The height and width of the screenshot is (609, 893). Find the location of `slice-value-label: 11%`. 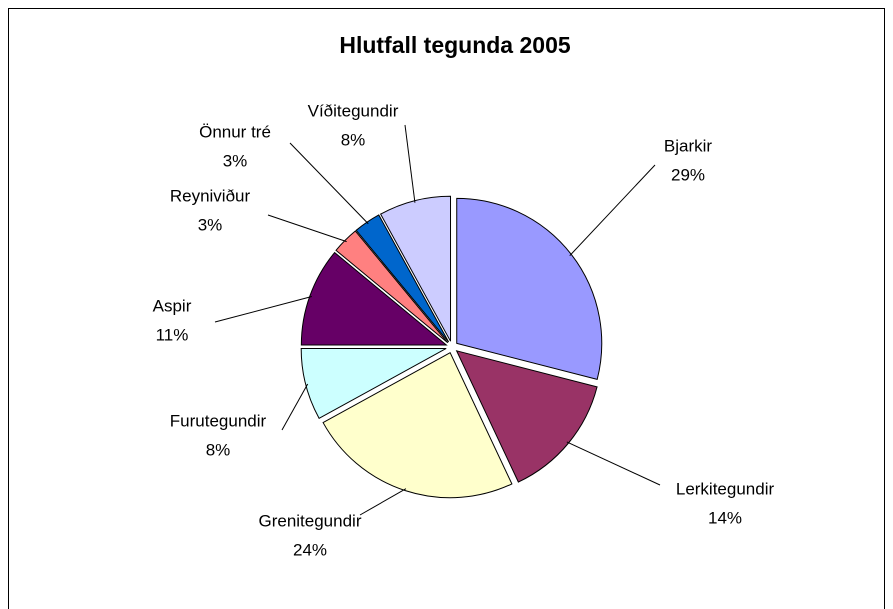

slice-value-label: 11% is located at coordinates (172, 334).